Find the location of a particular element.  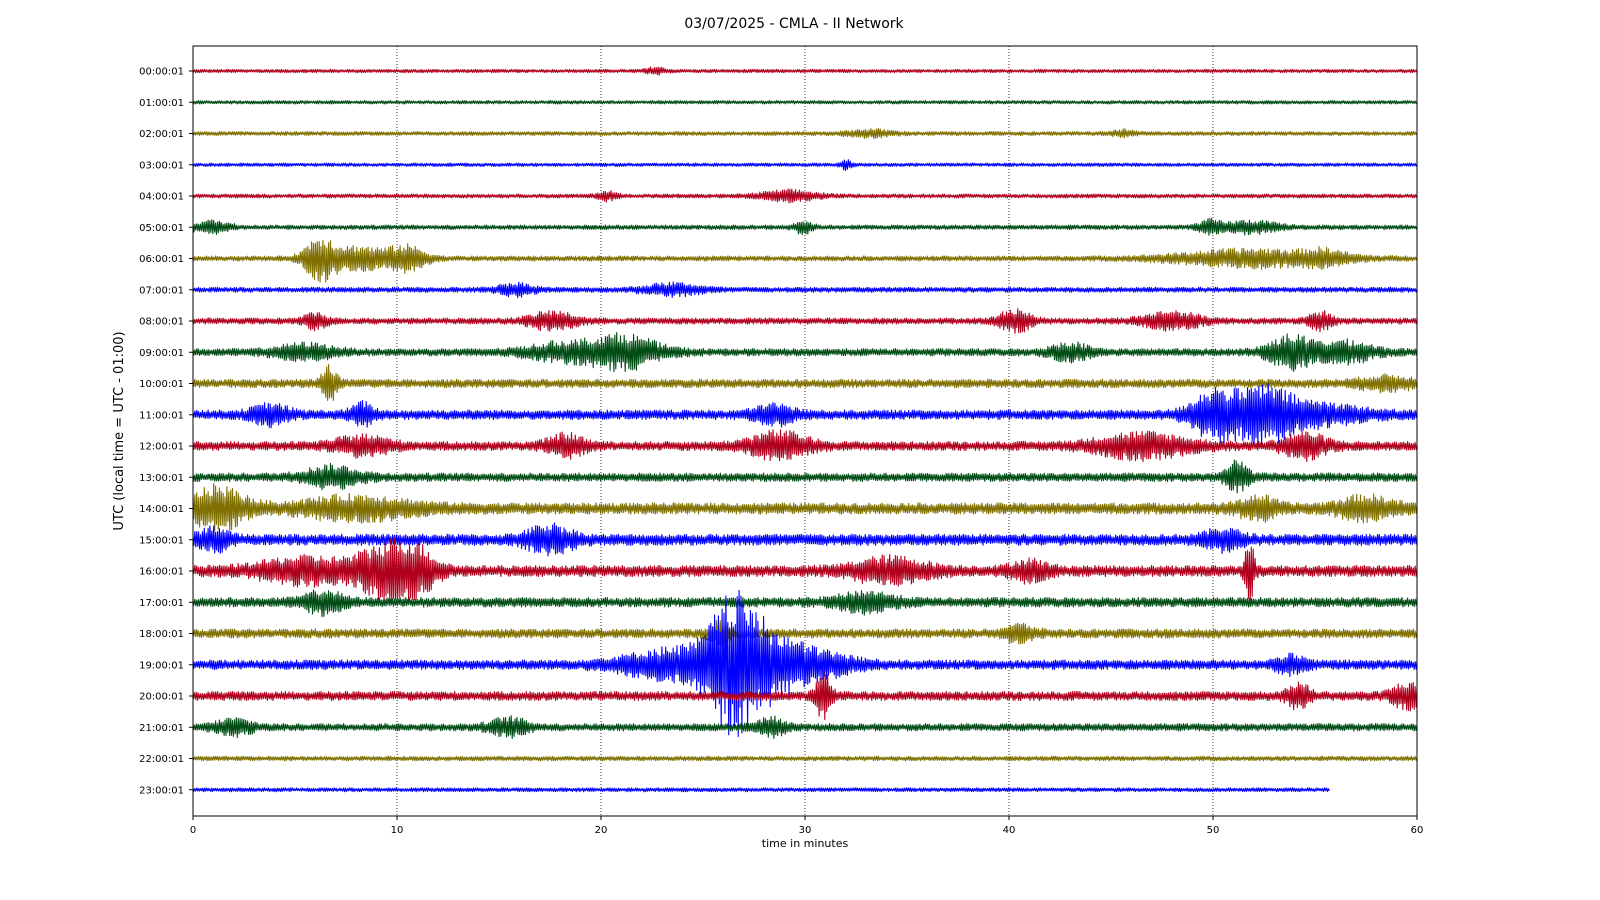

trace-21:00:01 is located at coordinates (805, 727).